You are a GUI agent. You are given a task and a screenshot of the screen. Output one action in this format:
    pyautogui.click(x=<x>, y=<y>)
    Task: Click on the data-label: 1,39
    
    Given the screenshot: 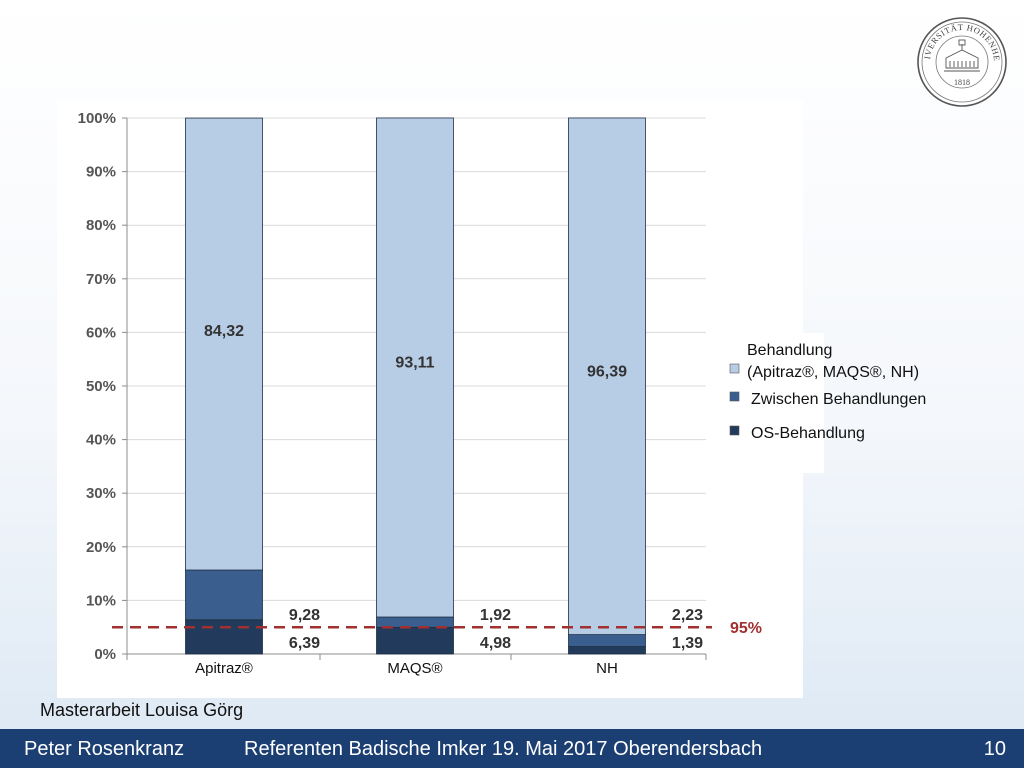 What is the action you would take?
    pyautogui.click(x=687, y=643)
    